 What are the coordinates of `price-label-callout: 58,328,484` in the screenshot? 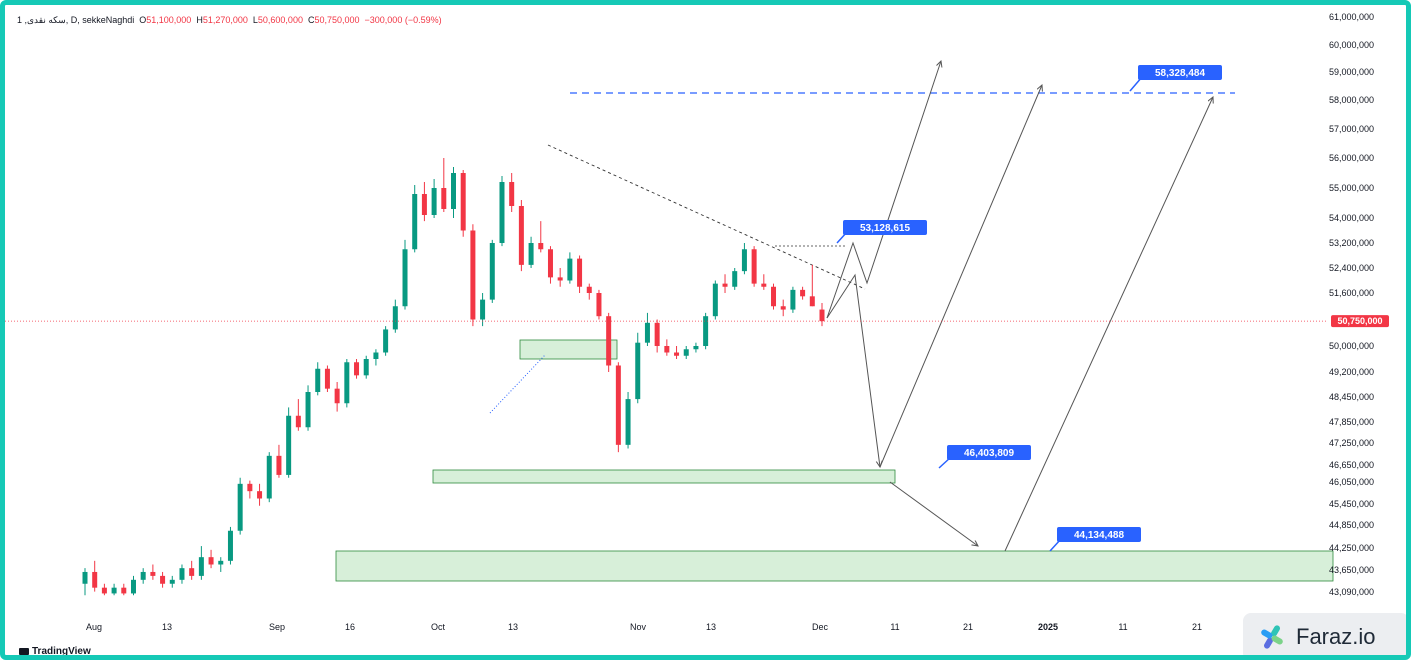 It's located at (1175, 78).